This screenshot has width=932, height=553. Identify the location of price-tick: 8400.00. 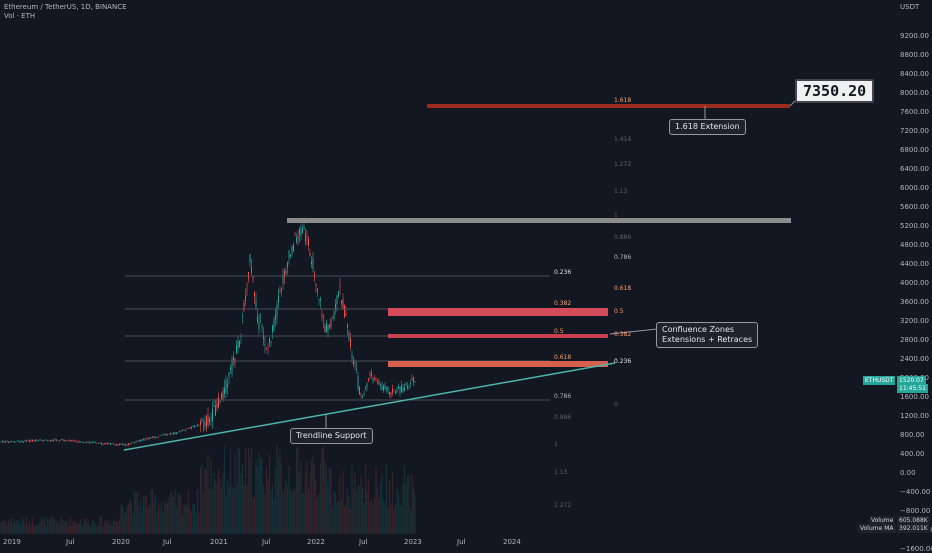
(914, 74).